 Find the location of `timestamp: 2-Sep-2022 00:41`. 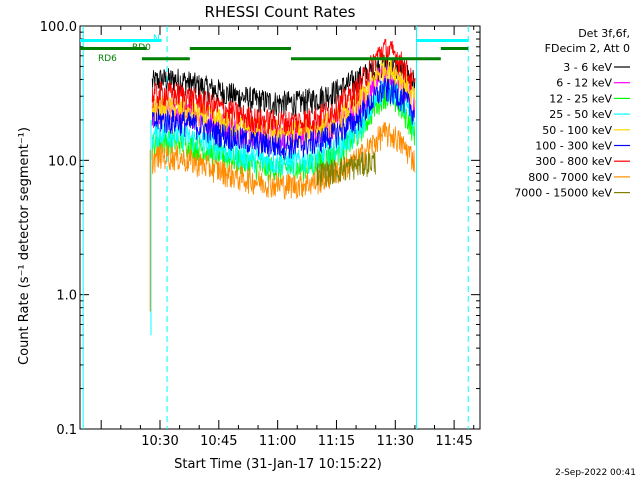

timestamp: 2-Sep-2022 00:41 is located at coordinates (595, 473).